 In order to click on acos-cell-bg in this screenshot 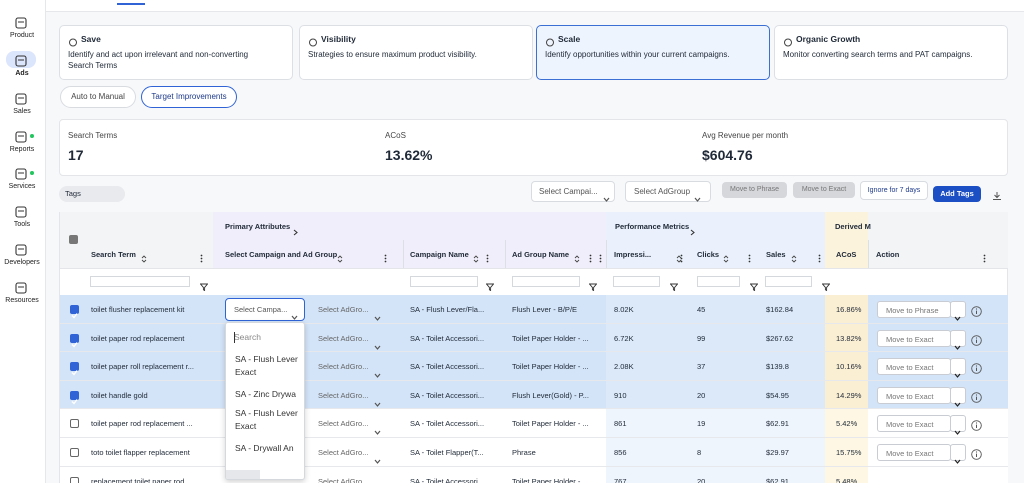, I will do `click(846, 423)`.